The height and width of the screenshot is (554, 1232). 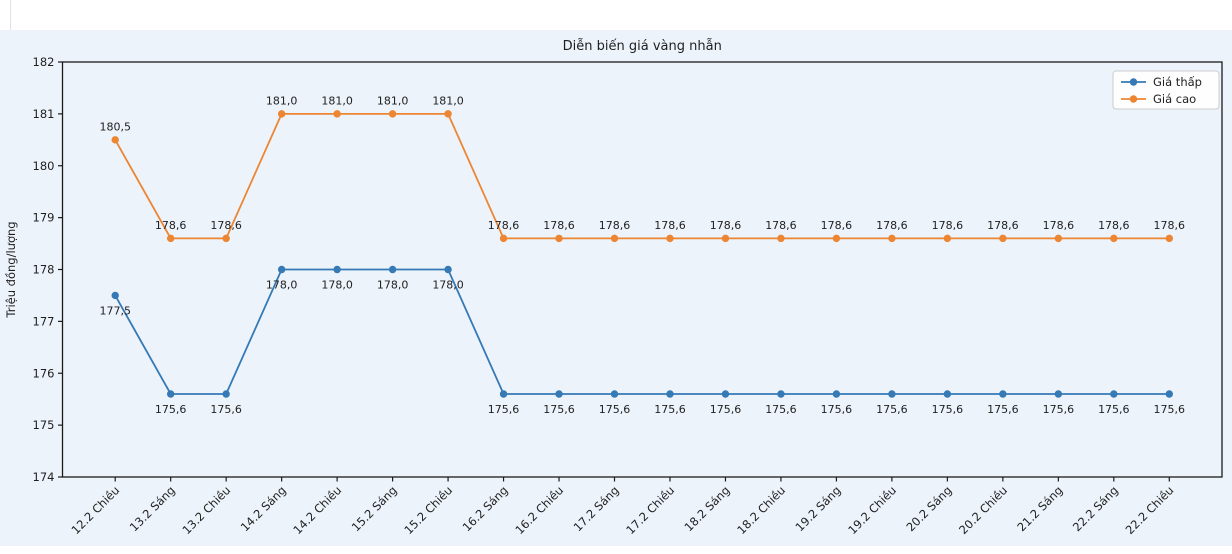 What do you see at coordinates (263, 508) in the screenshot?
I see `x-tick-label: 14.2 Sáng` at bounding box center [263, 508].